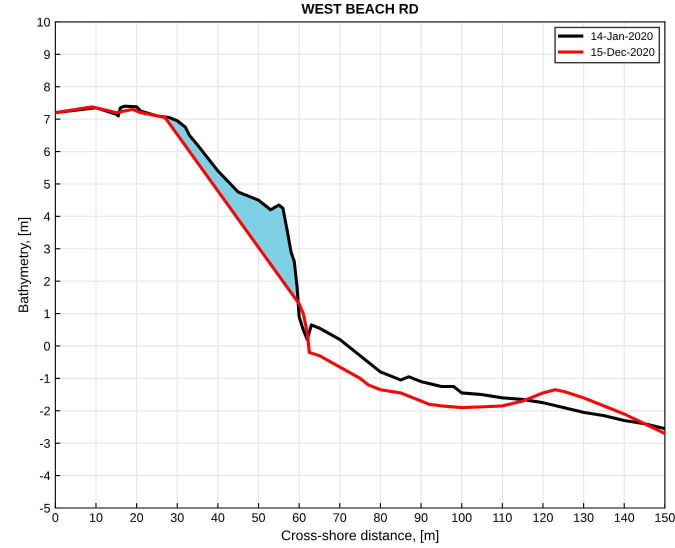 The image size is (675, 548). I want to click on y-tick-label: -5, so click(45, 508).